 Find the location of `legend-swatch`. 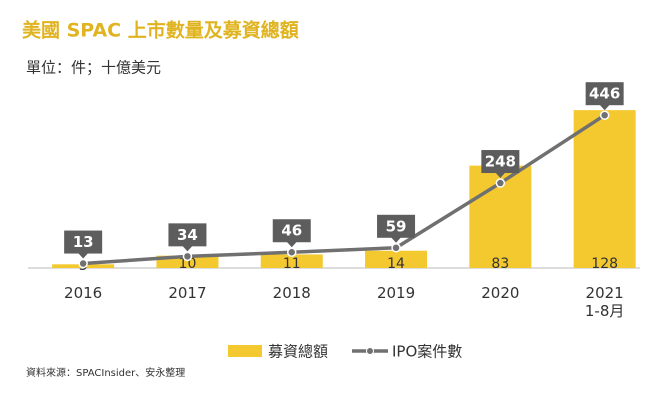

legend-swatch is located at coordinates (245, 351).